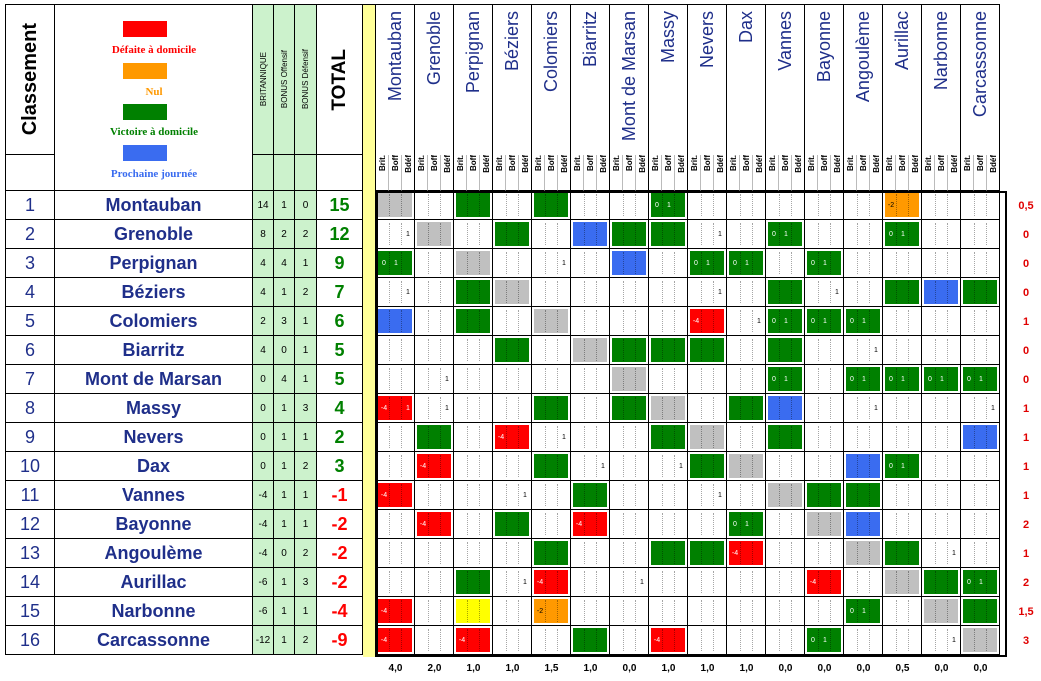 The width and height of the screenshot is (1041, 681). I want to click on sub-label: Brit., so click(928, 173).